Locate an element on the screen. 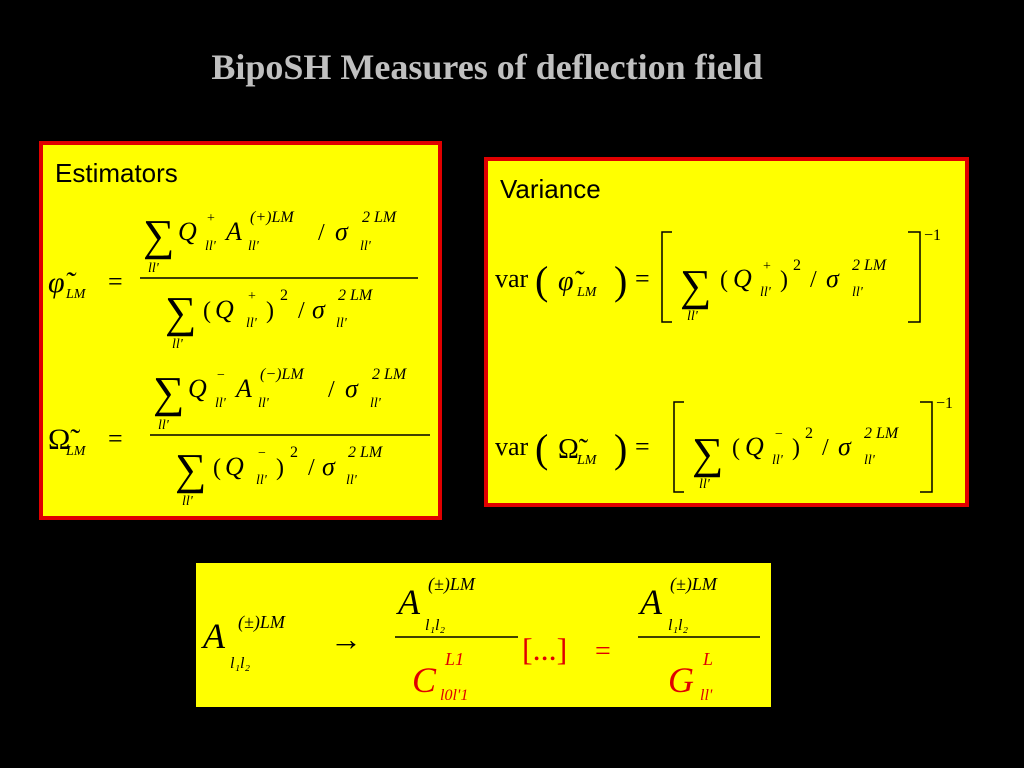 The width and height of the screenshot is (1024, 768). math-symbol: L is located at coordinates (707, 659).